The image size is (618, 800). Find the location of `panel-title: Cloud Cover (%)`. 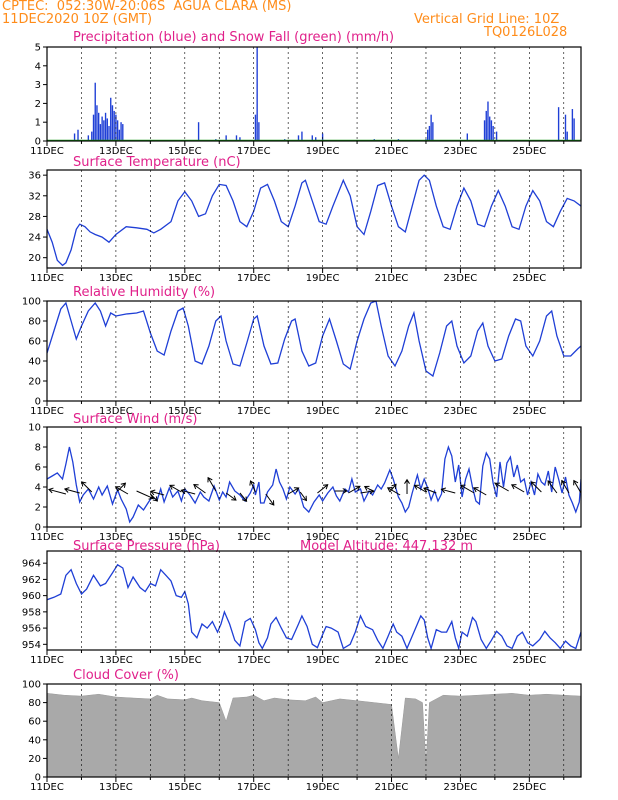

panel-title: Cloud Cover (%) is located at coordinates (126, 675).